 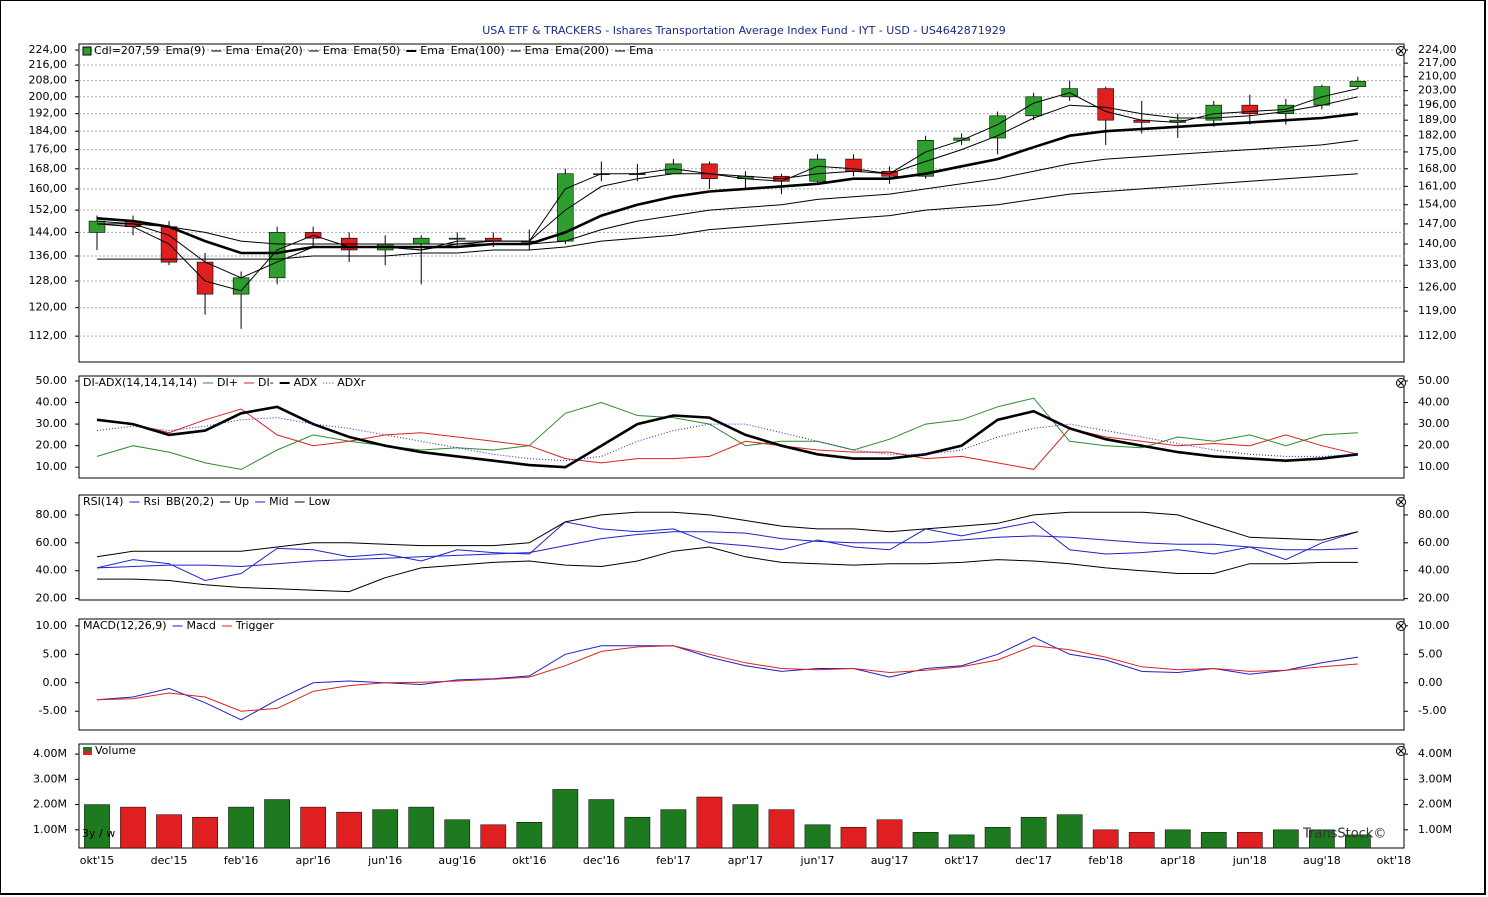 What do you see at coordinates (52, 542) in the screenshot?
I see `y-tick-label: 60.00` at bounding box center [52, 542].